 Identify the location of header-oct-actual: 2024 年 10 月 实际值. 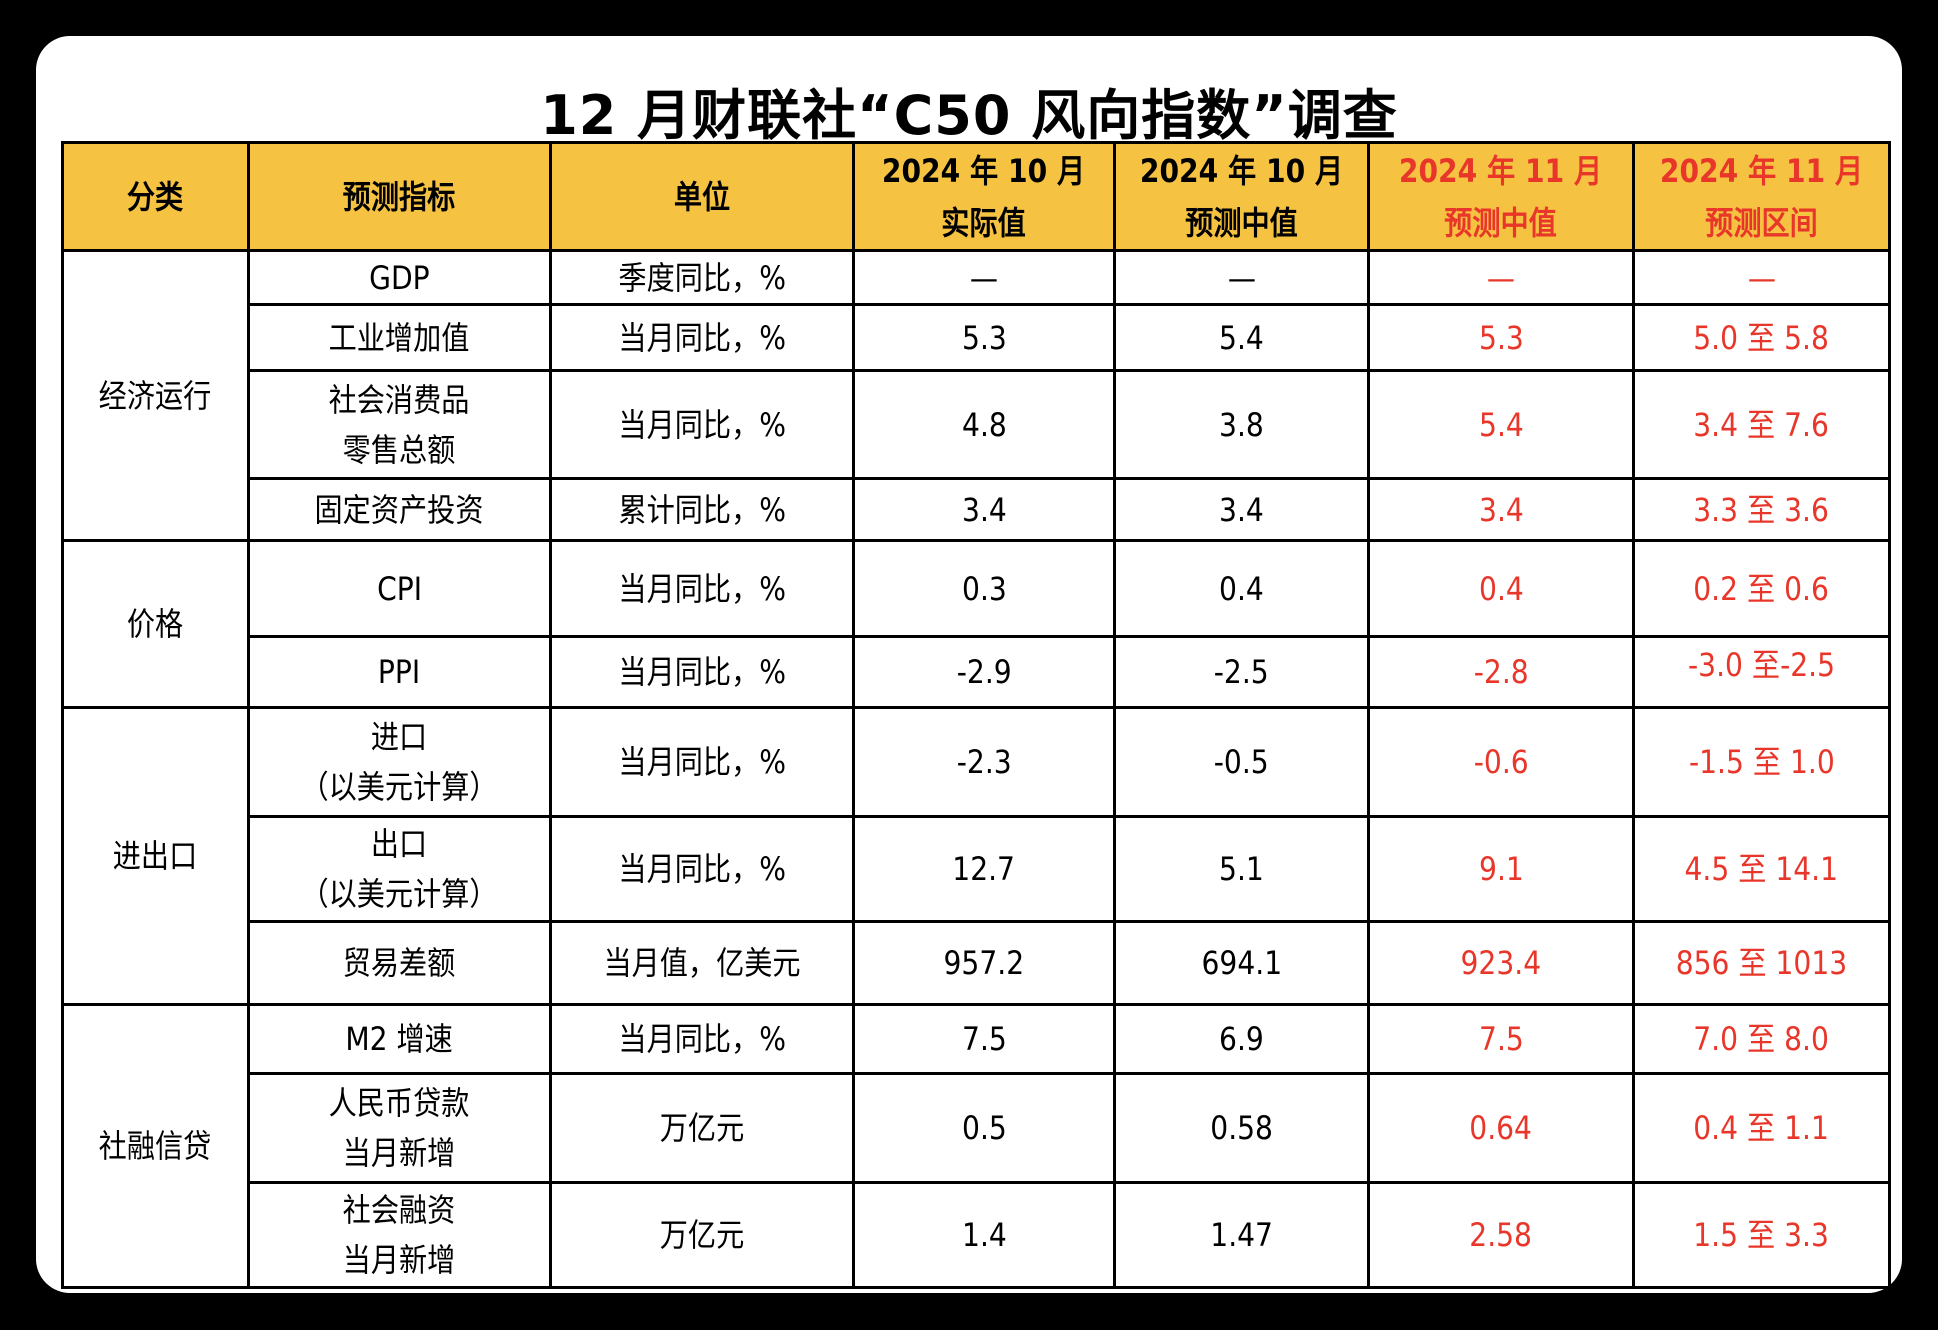
(984, 196).